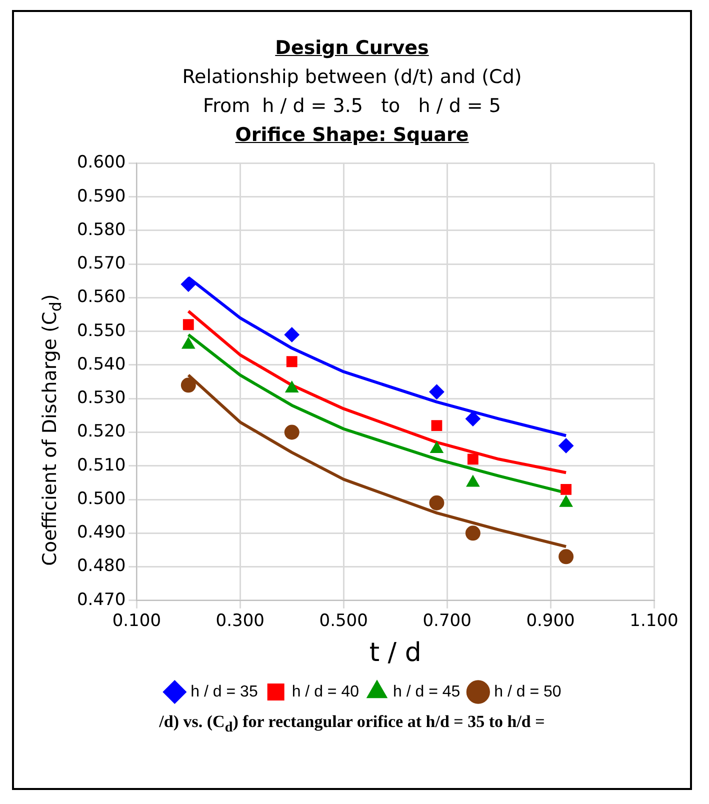 This screenshot has height=804, width=709. Describe the element at coordinates (101, 398) in the screenshot. I see `y-tick-label: 0.530` at that location.